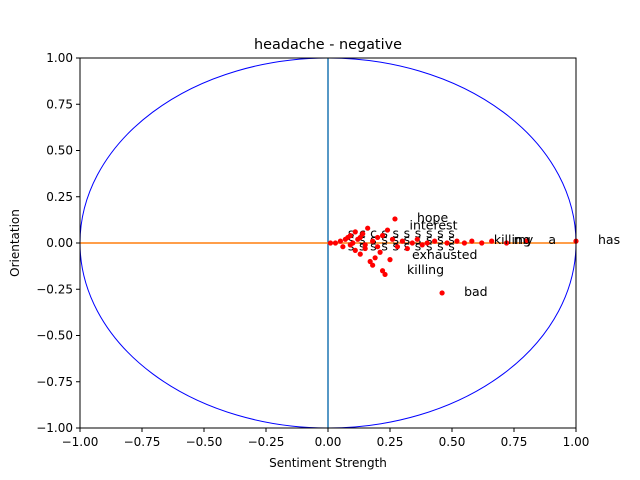  I want to click on y-tick-label: 0.75, so click(59, 104).